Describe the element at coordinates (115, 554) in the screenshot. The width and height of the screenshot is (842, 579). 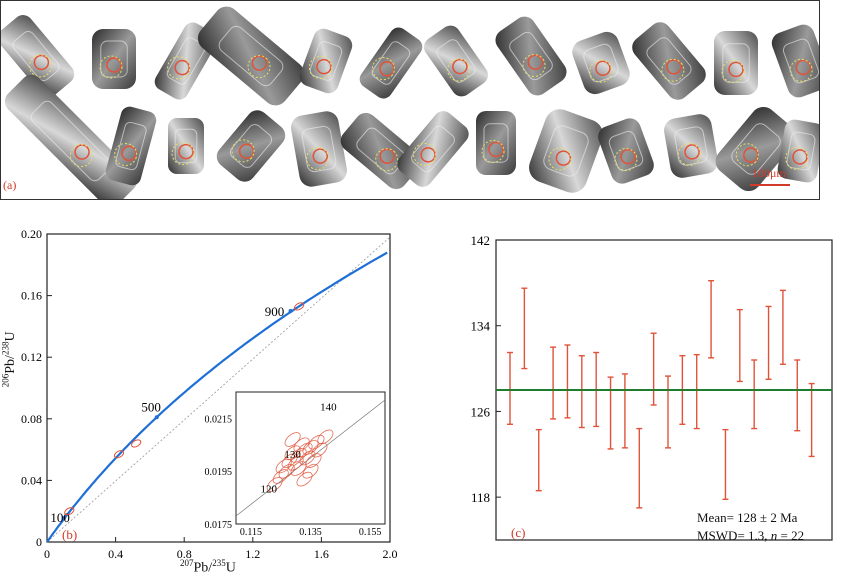
I see `x-tick-label: 0.4` at that location.